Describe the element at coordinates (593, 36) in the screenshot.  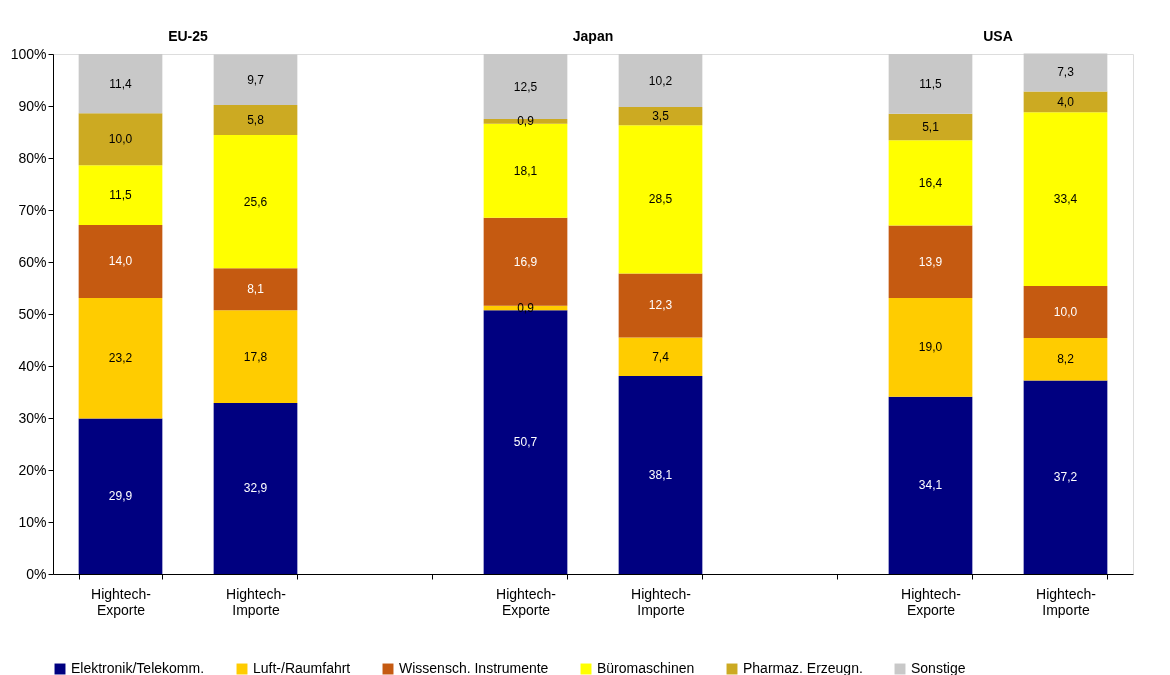
I see `text: Japan` at that location.